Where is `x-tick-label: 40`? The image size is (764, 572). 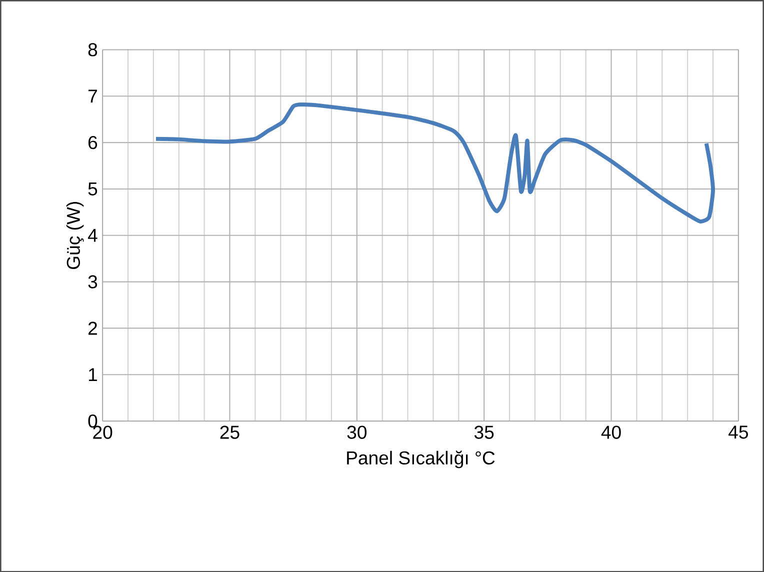 x-tick-label: 40 is located at coordinates (611, 432).